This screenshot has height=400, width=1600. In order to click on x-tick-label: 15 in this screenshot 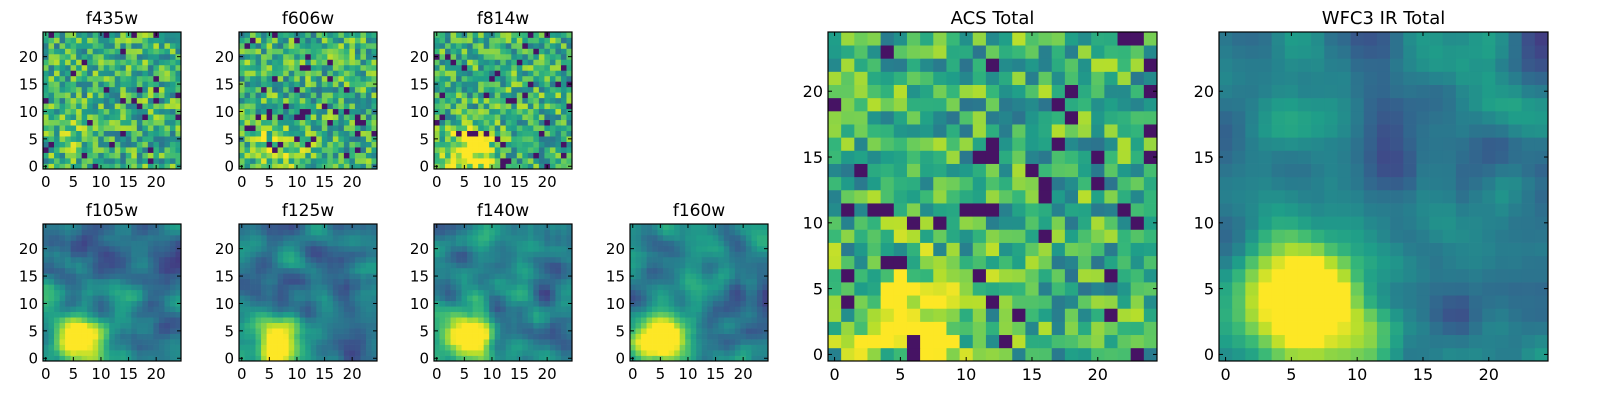, I will do `click(324, 182)`.